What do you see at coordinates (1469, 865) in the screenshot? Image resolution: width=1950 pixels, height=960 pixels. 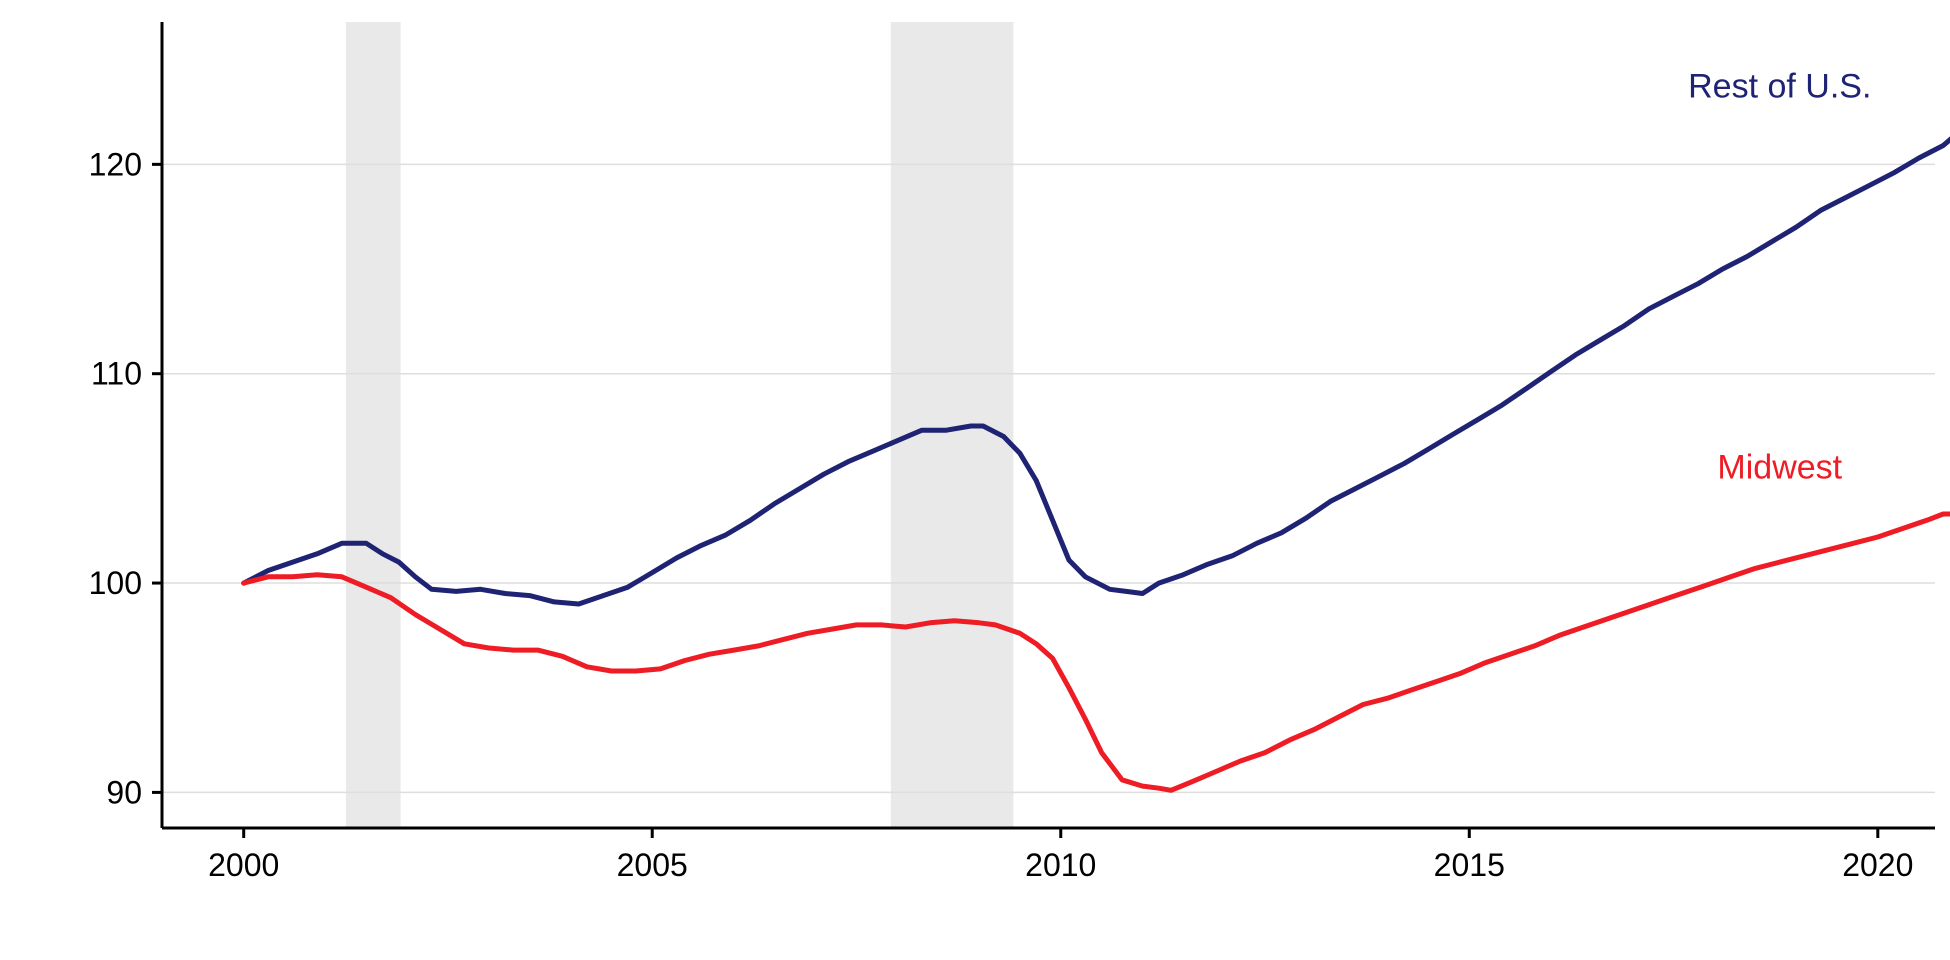 I see `x-tick-label-2015: 2015` at bounding box center [1469, 865].